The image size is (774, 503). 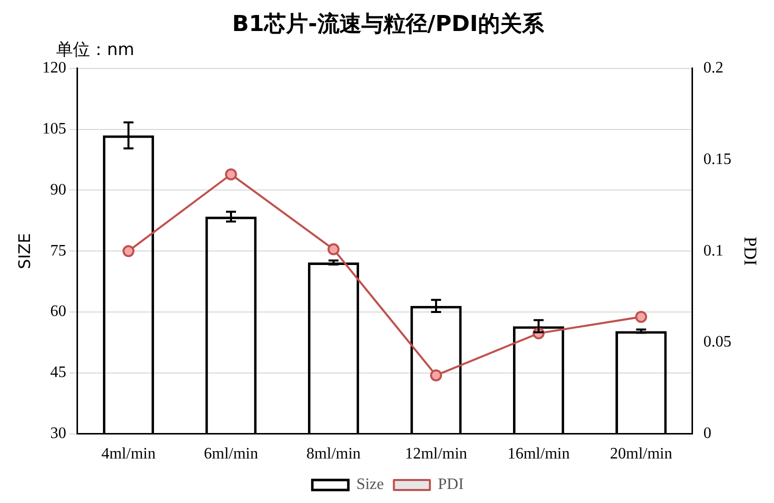 I want to click on y-axis-title: SIZE, so click(x=24, y=251).